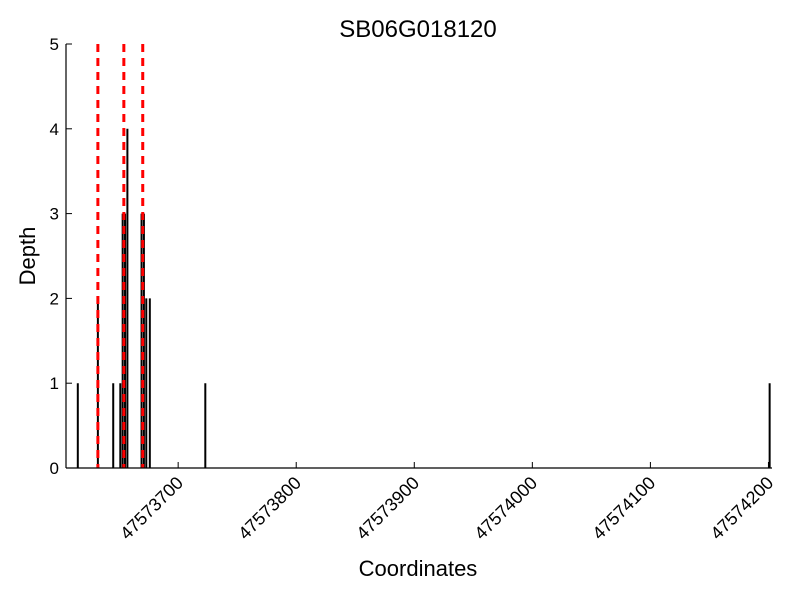 The image size is (800, 600). I want to click on x-tick-label: 47573900, so click(387, 508).